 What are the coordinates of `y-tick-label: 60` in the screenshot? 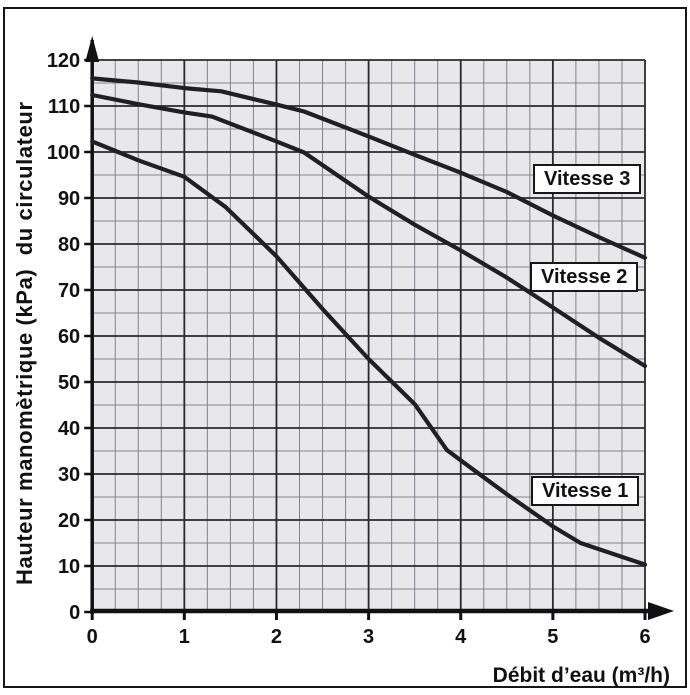 It's located at (69, 337).